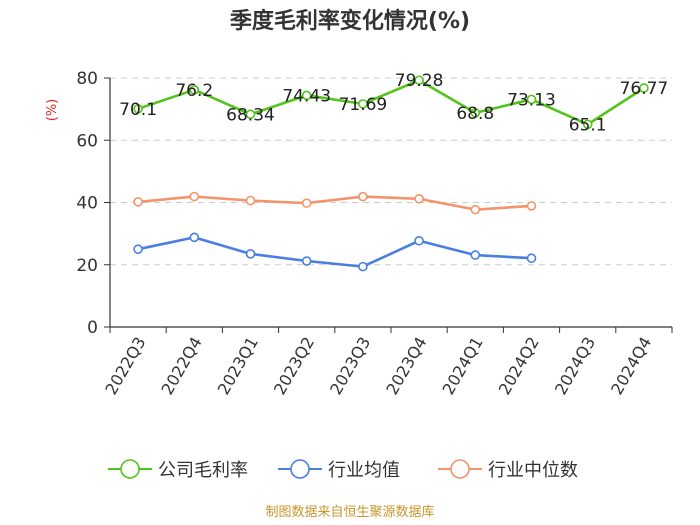 This screenshot has height=525, width=700. I want to click on data-label: 68.34, so click(250, 115).